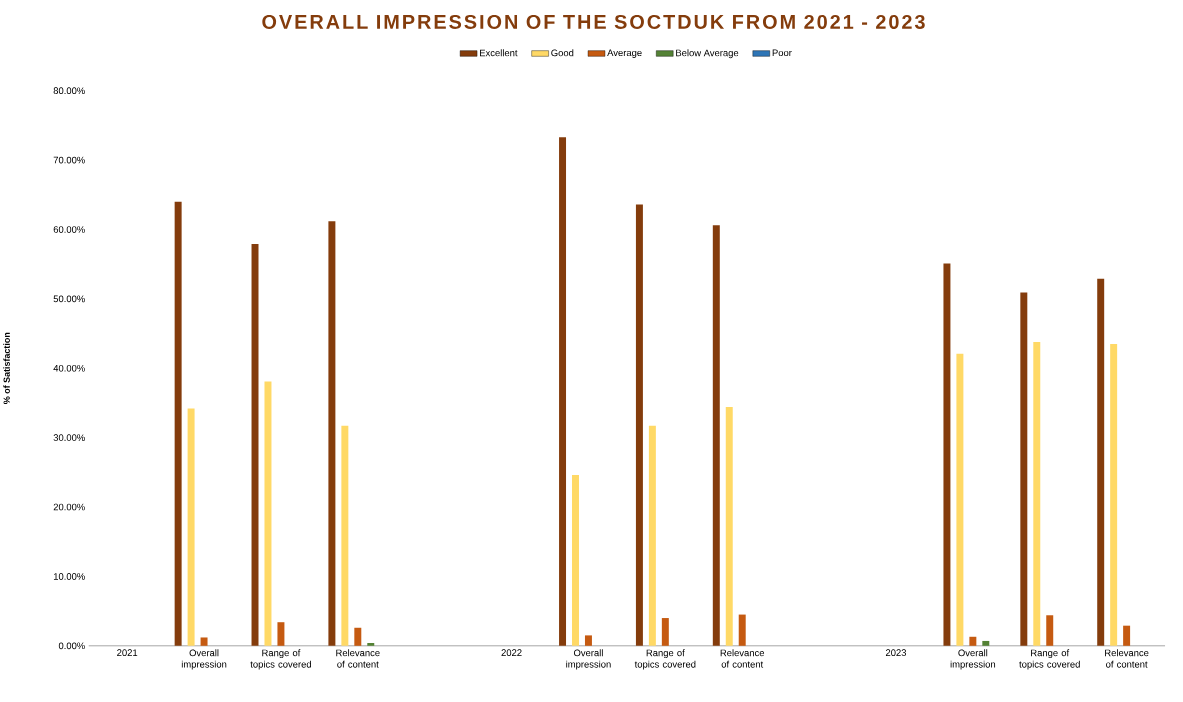 The image size is (1183, 702). I want to click on y-tick-label: 80.00%, so click(69, 91).